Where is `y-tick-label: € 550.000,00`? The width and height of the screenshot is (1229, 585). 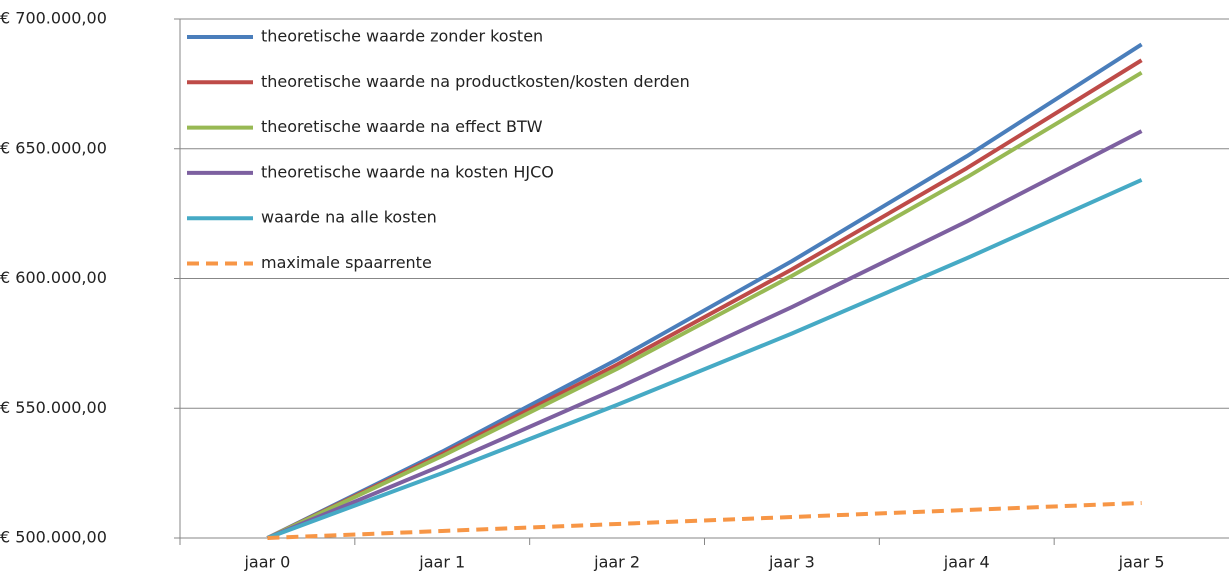
y-tick-label: € 550.000,00 is located at coordinates (53, 407).